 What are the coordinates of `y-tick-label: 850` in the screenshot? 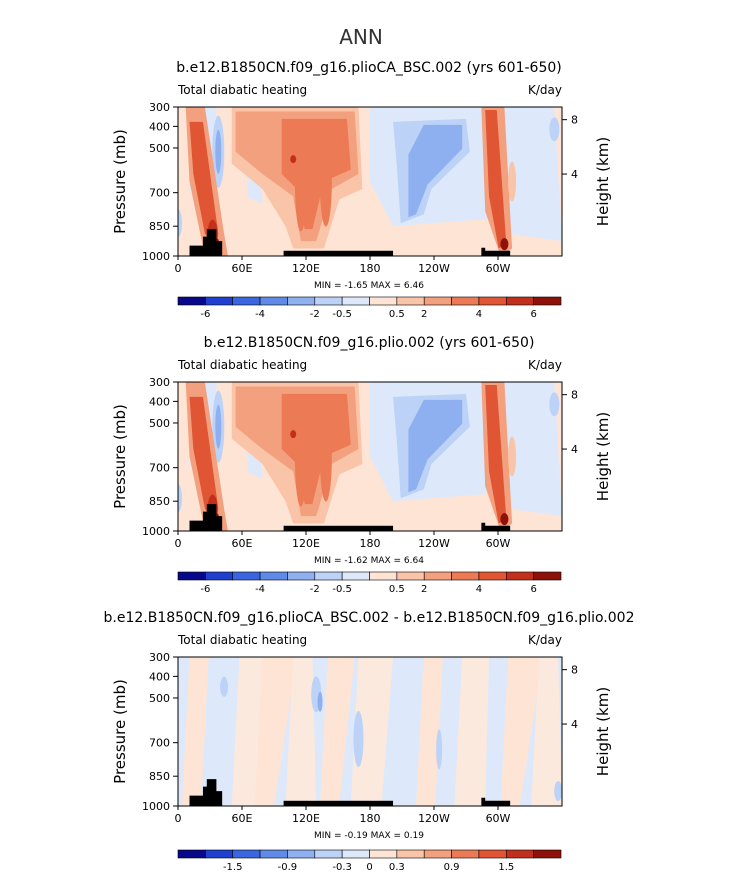 It's located at (159, 226).